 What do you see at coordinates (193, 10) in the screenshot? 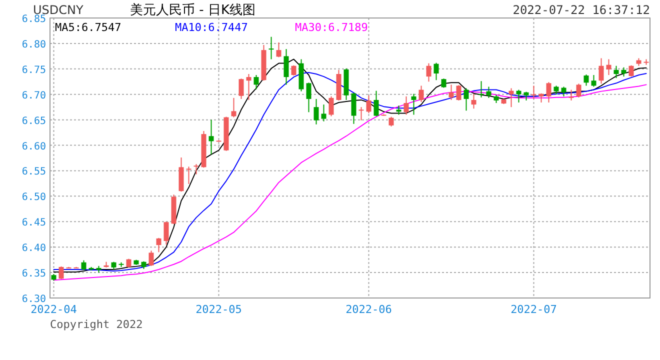
I see `chart-title: 美元人民币 - 日K线图` at bounding box center [193, 10].